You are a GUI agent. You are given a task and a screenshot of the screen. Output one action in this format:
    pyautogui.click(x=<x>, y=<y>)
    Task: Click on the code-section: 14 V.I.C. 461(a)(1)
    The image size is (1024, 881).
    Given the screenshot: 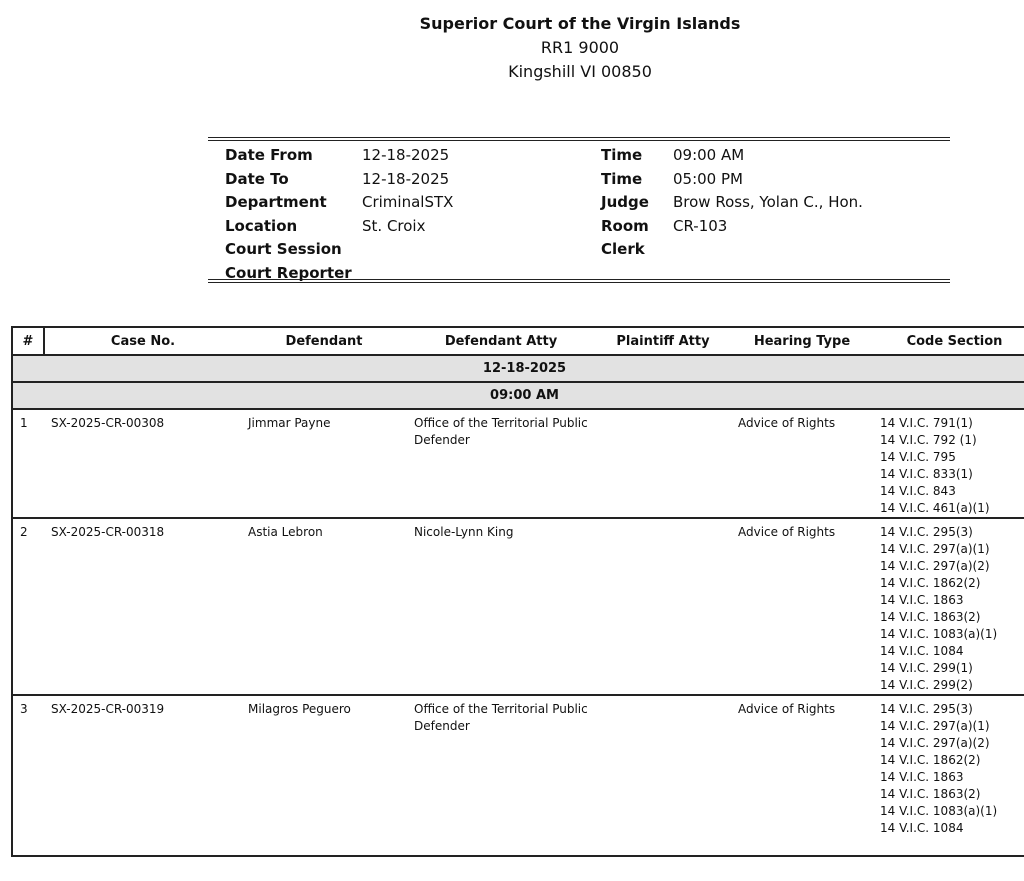 What is the action you would take?
    pyautogui.click(x=935, y=508)
    